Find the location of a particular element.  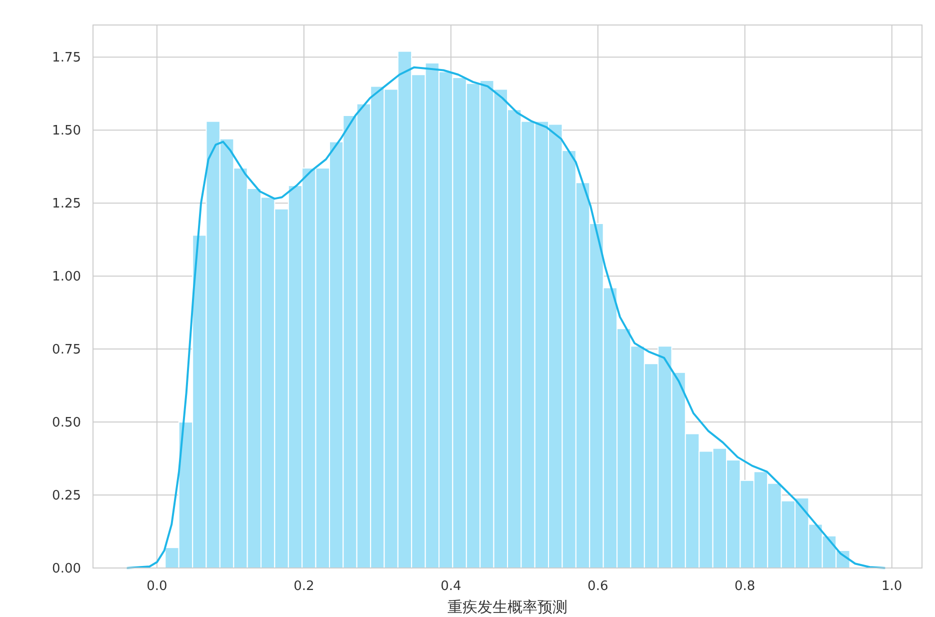

x-tick-label: 0.8 is located at coordinates (745, 586).